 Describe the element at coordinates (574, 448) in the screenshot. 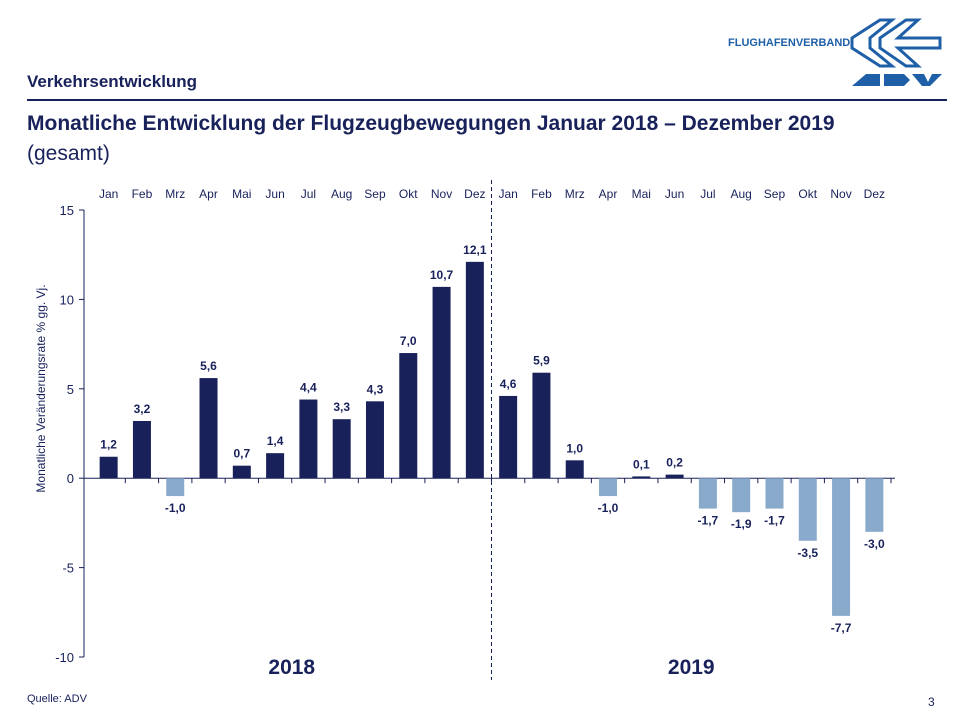

I see `data-label: 1,0` at that location.